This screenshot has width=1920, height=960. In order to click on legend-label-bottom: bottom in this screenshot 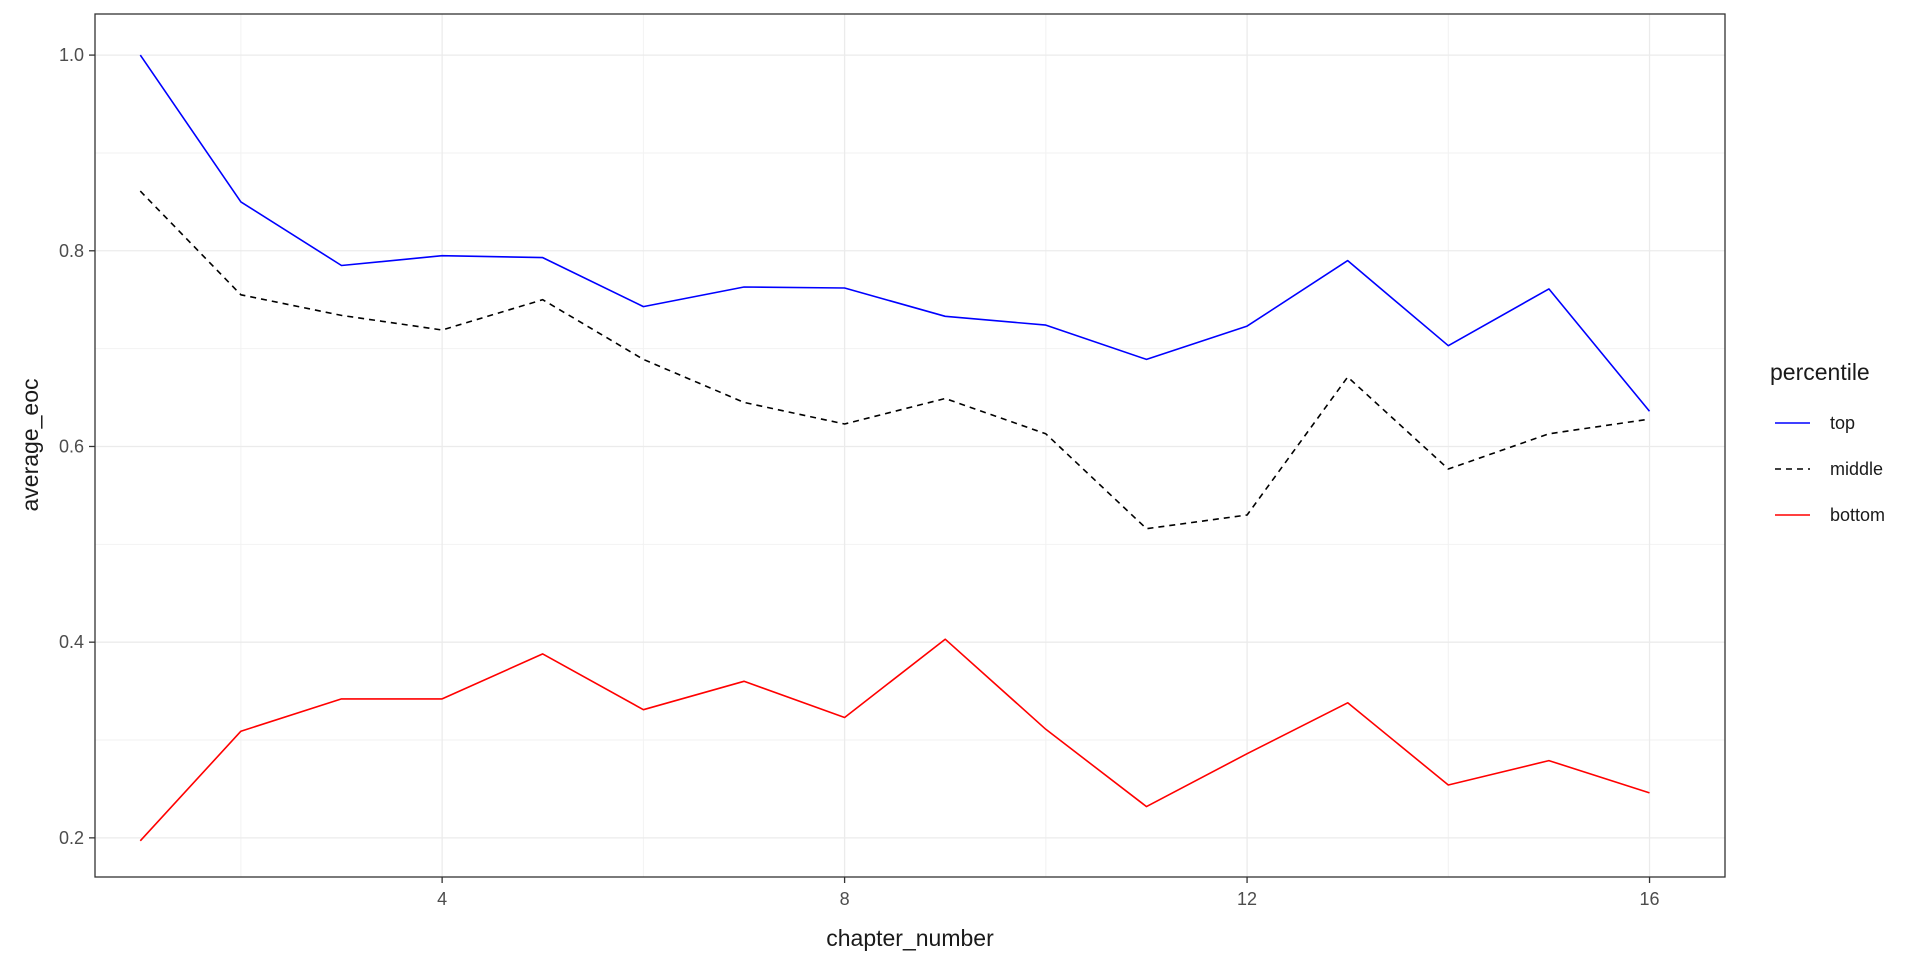, I will do `click(1857, 515)`.